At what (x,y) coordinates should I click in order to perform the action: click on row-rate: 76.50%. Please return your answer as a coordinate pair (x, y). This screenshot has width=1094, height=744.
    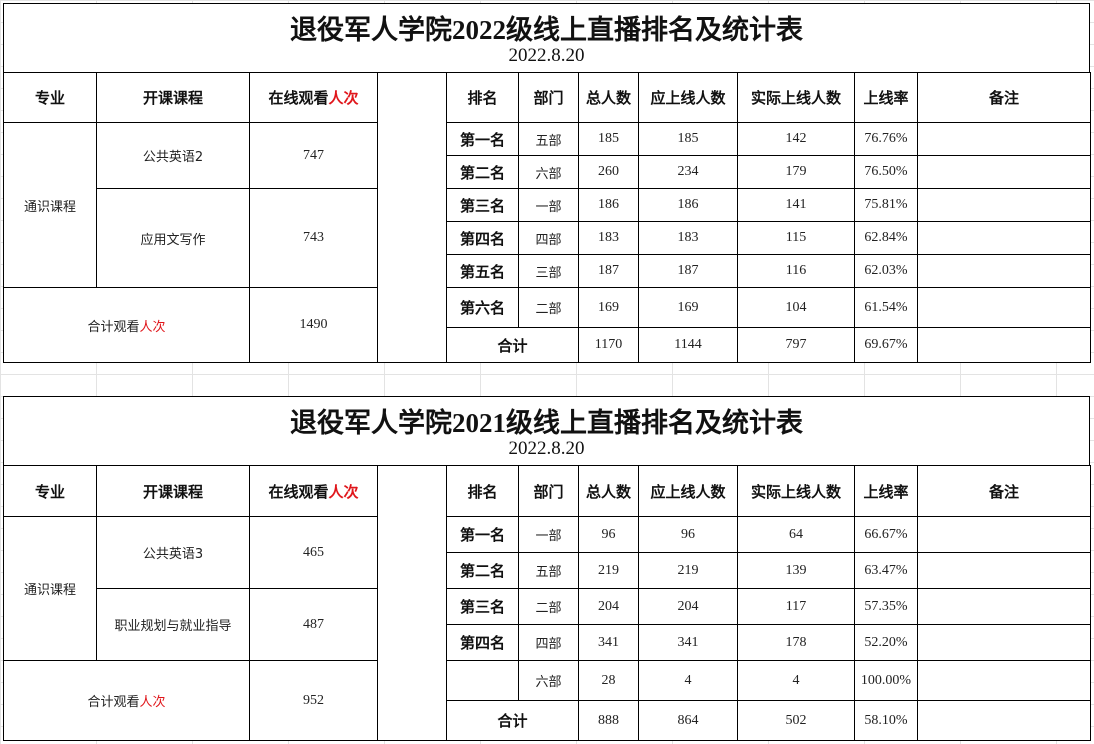
    Looking at the image, I should click on (886, 172).